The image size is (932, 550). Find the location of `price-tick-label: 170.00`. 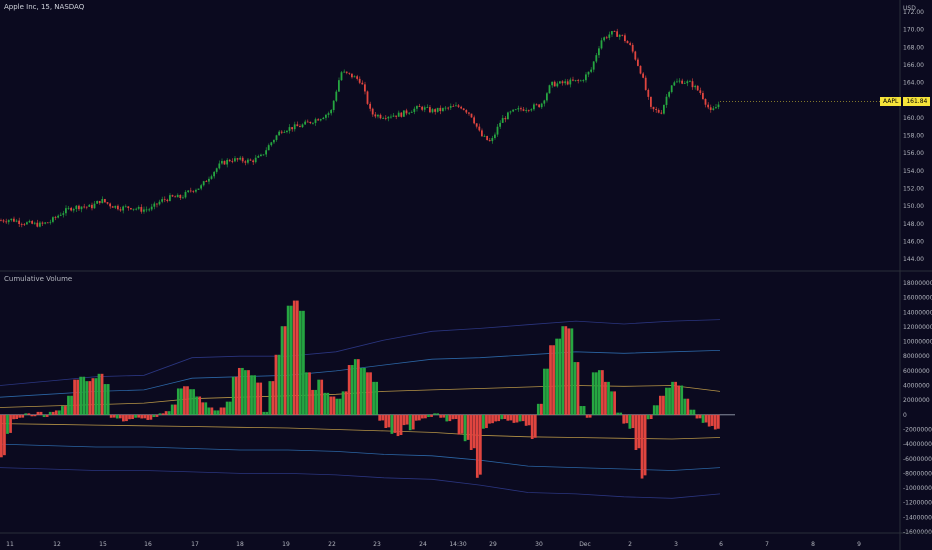

price-tick-label: 170.00 is located at coordinates (913, 30).